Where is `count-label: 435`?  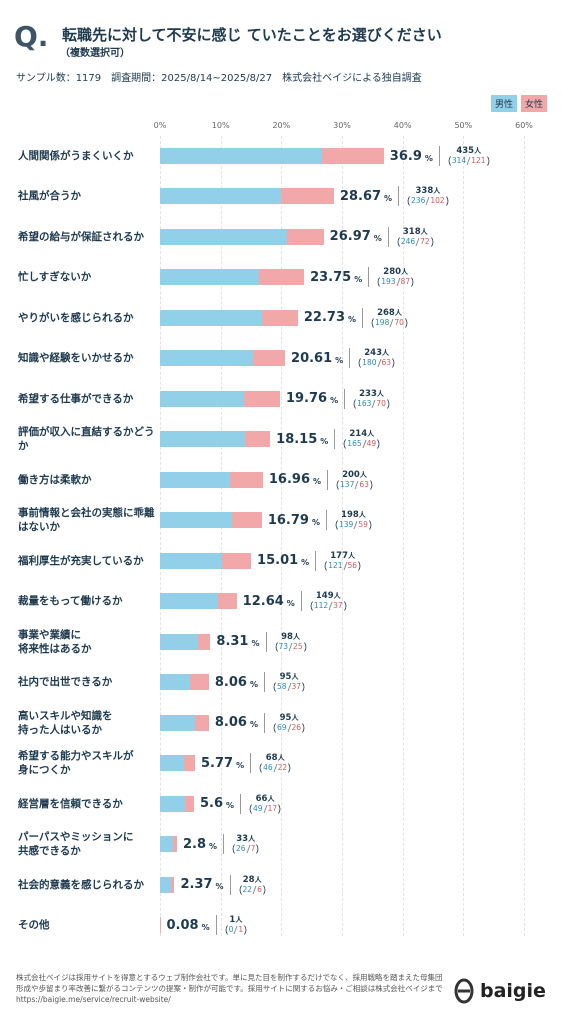 count-label: 435 is located at coordinates (465, 151).